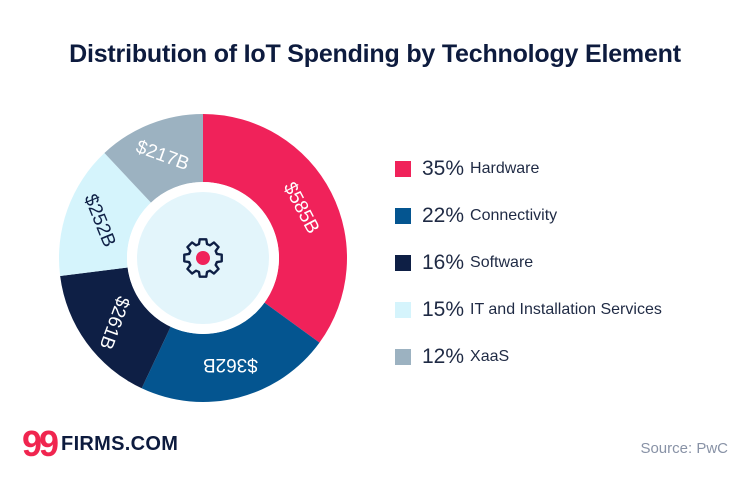 The image size is (750, 486). I want to click on logo-mark: 99, so click(40, 443).